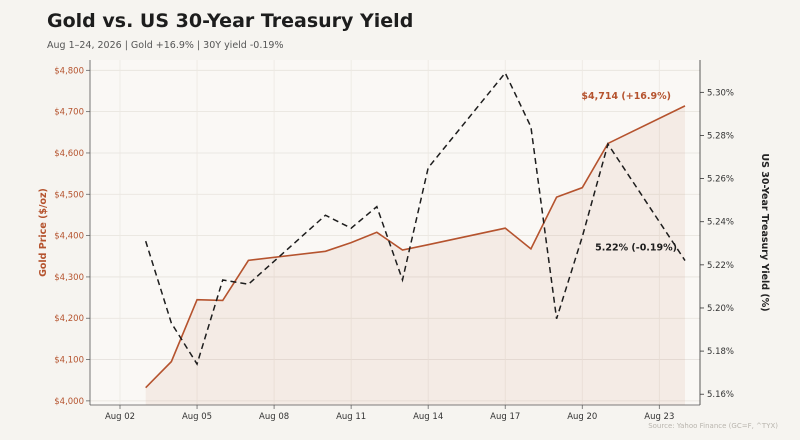  I want to click on x-tick-label: Aug 02, so click(120, 417).